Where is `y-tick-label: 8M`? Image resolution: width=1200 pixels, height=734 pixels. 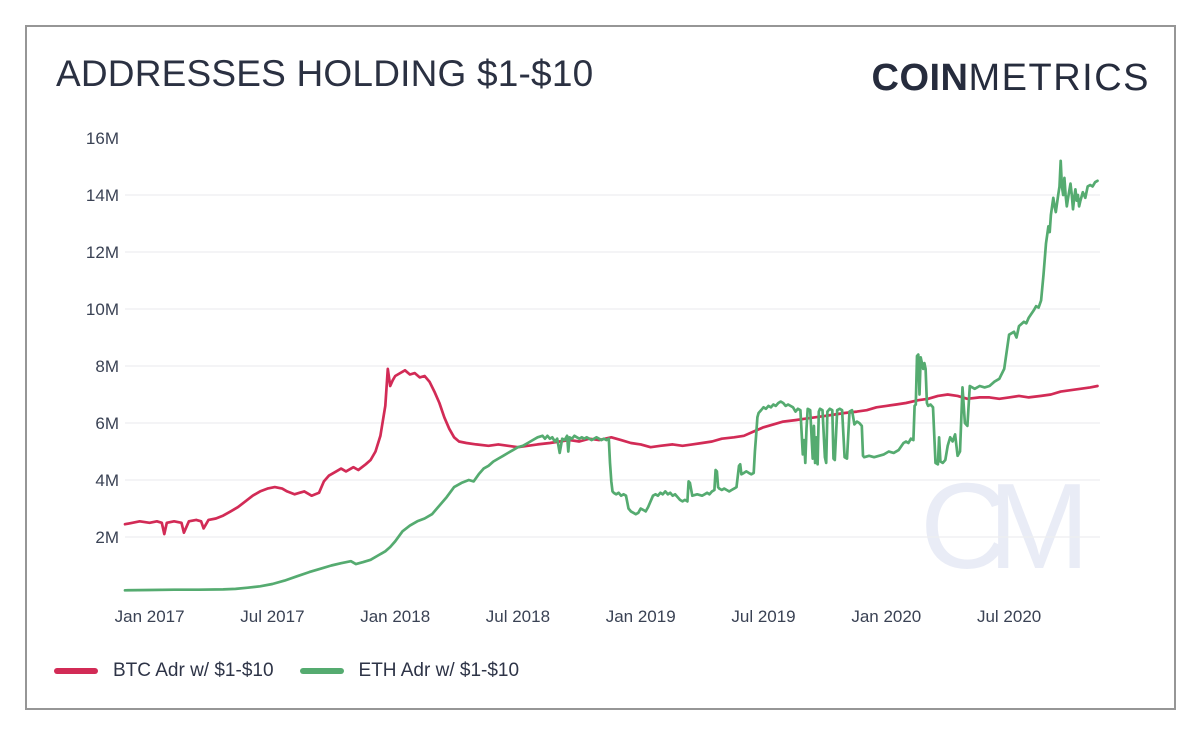
y-tick-label: 8M is located at coordinates (107, 366).